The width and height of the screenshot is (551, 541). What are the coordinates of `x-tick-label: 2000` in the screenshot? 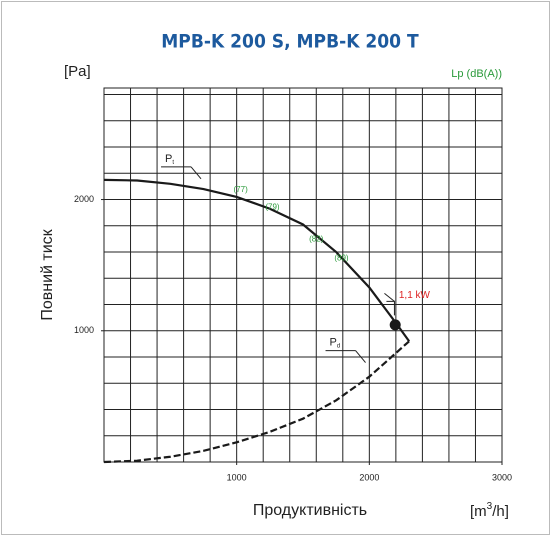 It's located at (369, 477).